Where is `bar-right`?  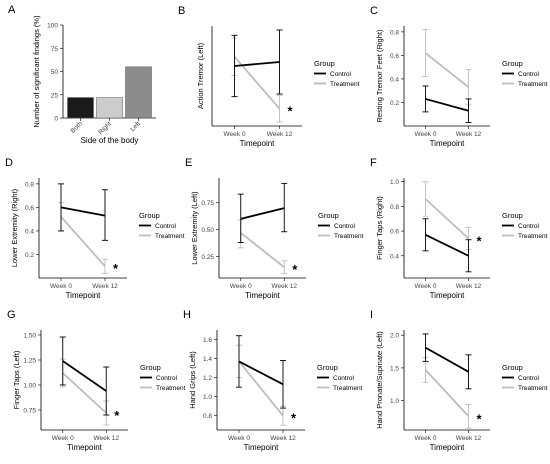
bar-right is located at coordinates (109, 108).